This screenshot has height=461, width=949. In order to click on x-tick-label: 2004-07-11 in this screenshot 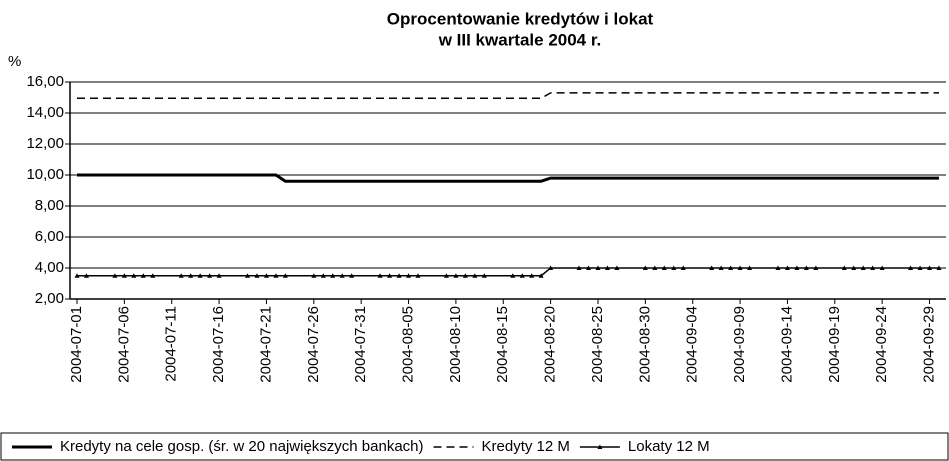, I will do `click(171, 344)`.